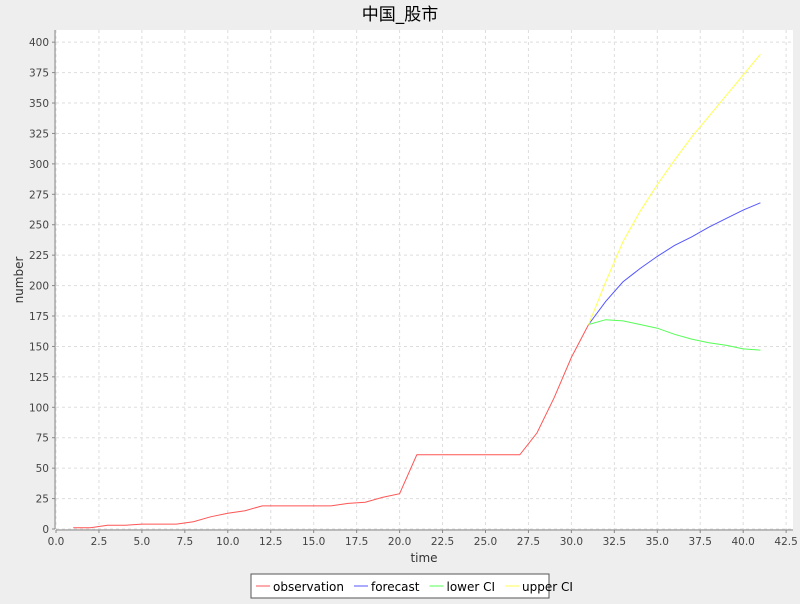 The height and width of the screenshot is (604, 800). I want to click on series-line-forecast, so click(674, 263).